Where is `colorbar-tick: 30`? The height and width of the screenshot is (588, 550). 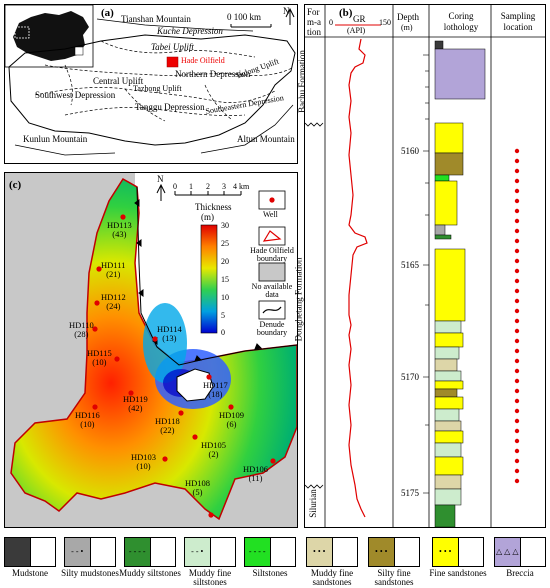 colorbar-tick: 30 is located at coordinates (225, 225).